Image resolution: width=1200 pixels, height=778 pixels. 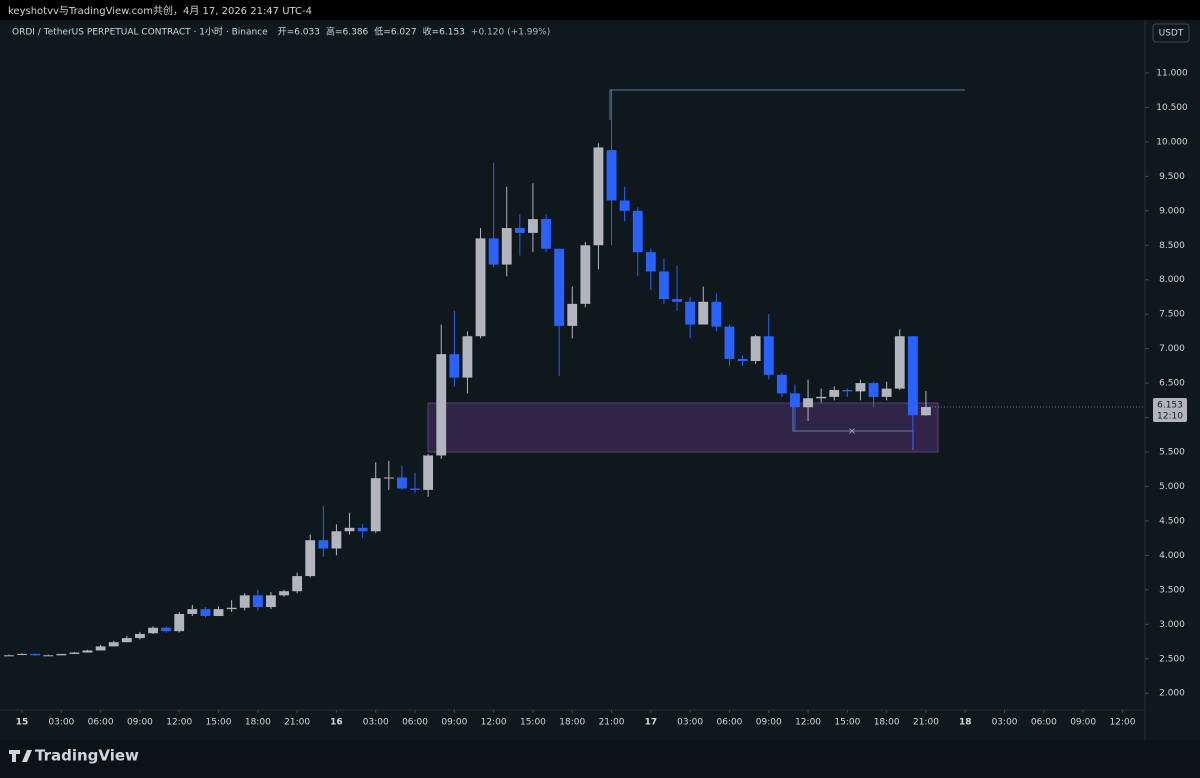 What do you see at coordinates (852, 431) in the screenshot?
I see `range-marker: ×` at bounding box center [852, 431].